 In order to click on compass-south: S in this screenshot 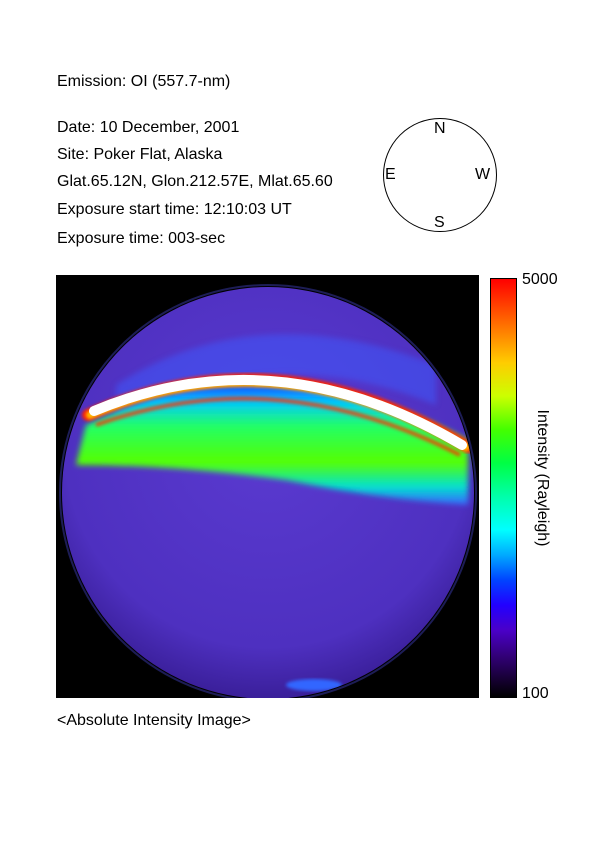, I will do `click(439, 222)`.